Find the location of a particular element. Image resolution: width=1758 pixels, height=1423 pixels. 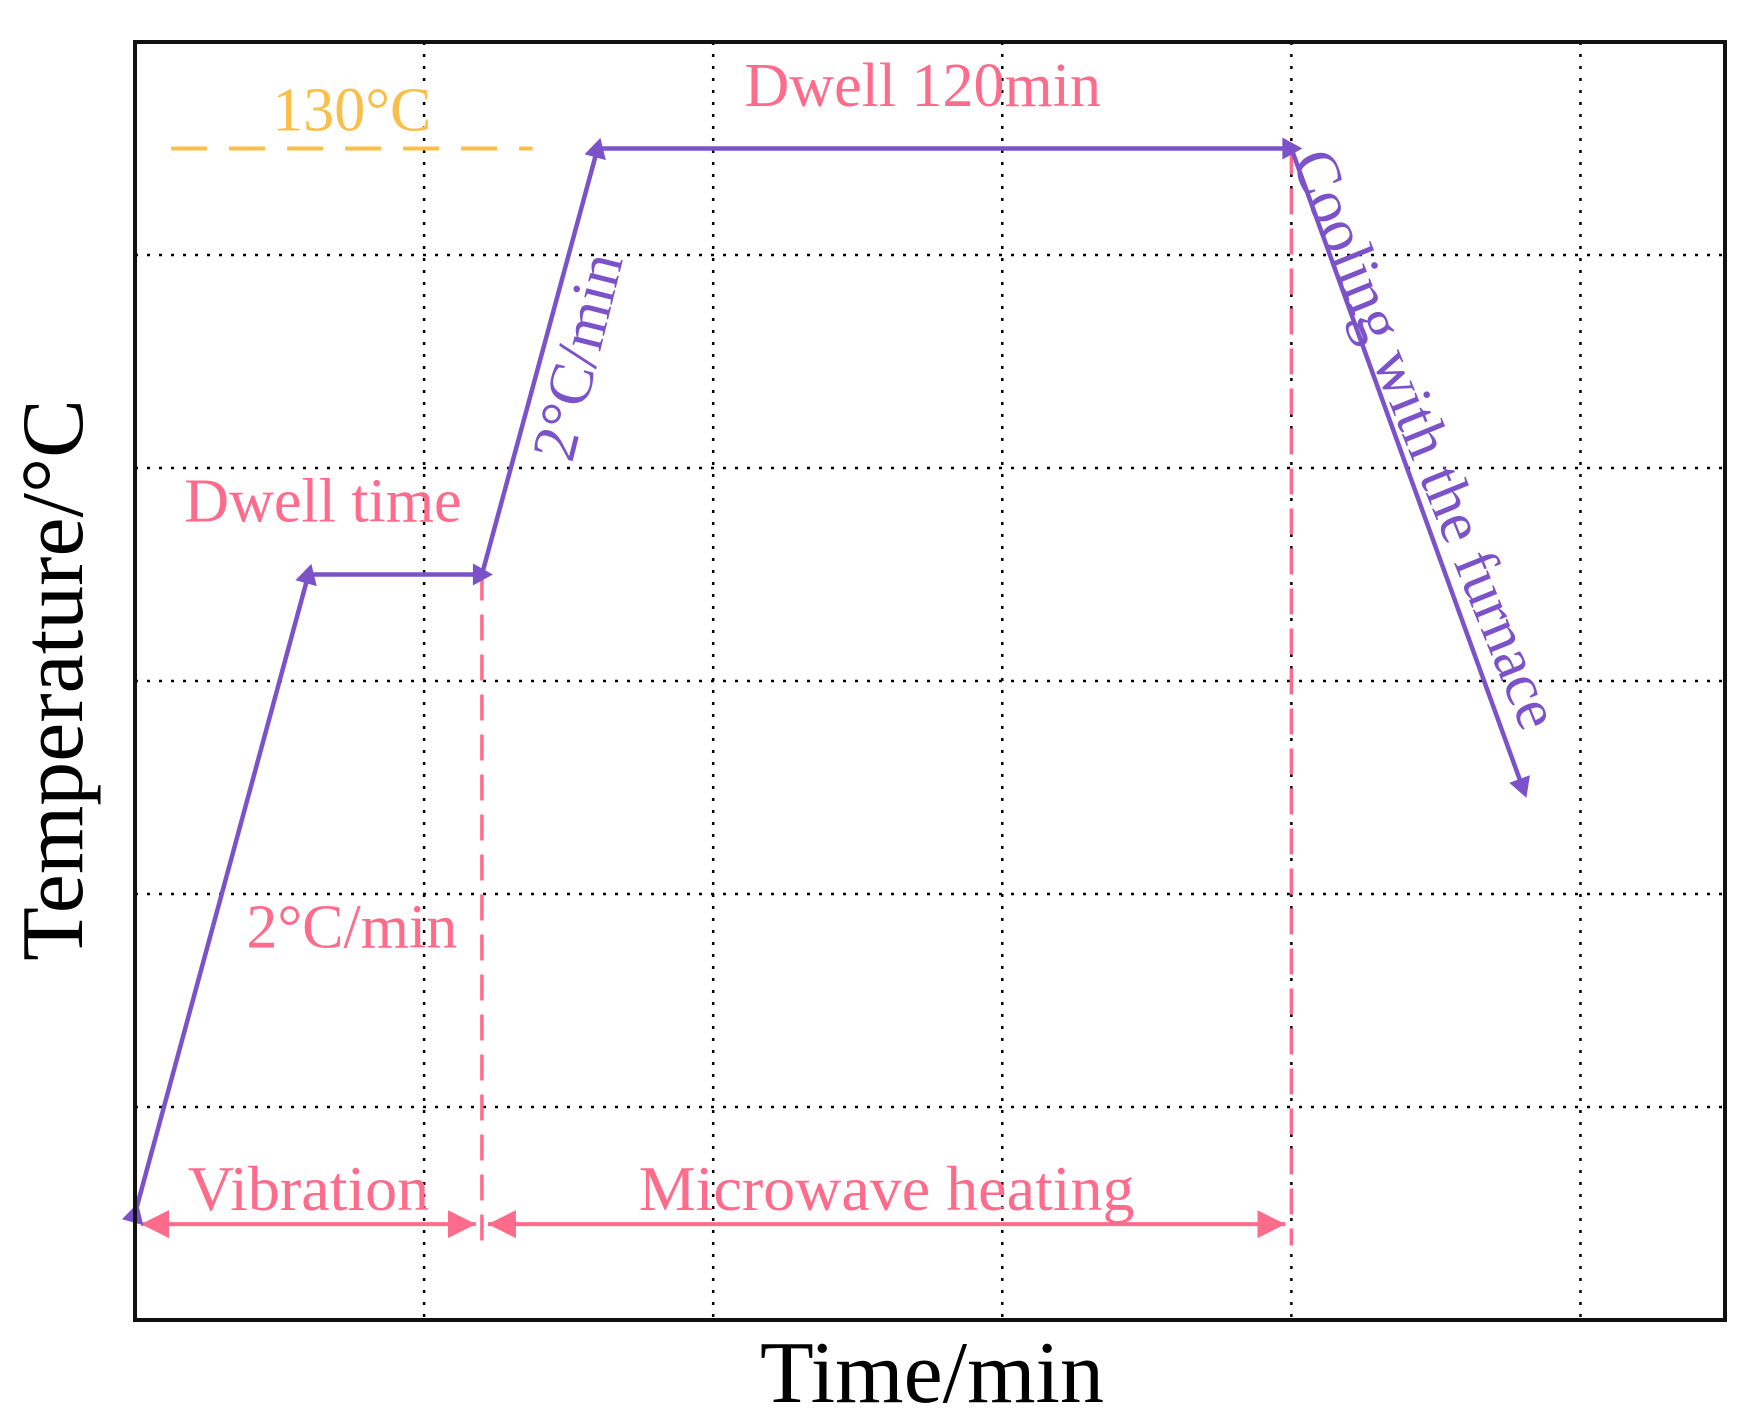

annotation-heating-rate-2: 2°C/min is located at coordinates (578, 356).